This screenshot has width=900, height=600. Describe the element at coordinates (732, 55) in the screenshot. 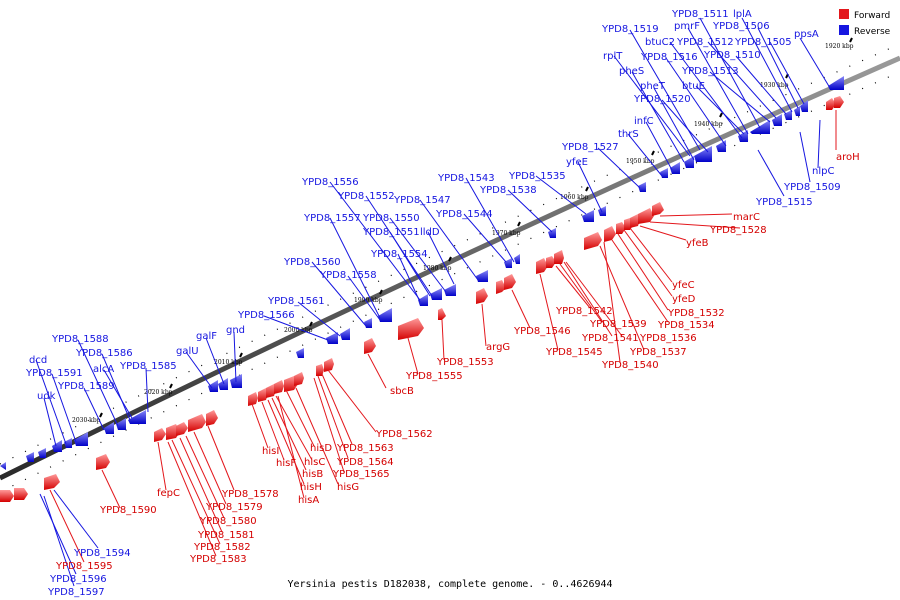

I see `gene-label: YPD8_1510` at that location.